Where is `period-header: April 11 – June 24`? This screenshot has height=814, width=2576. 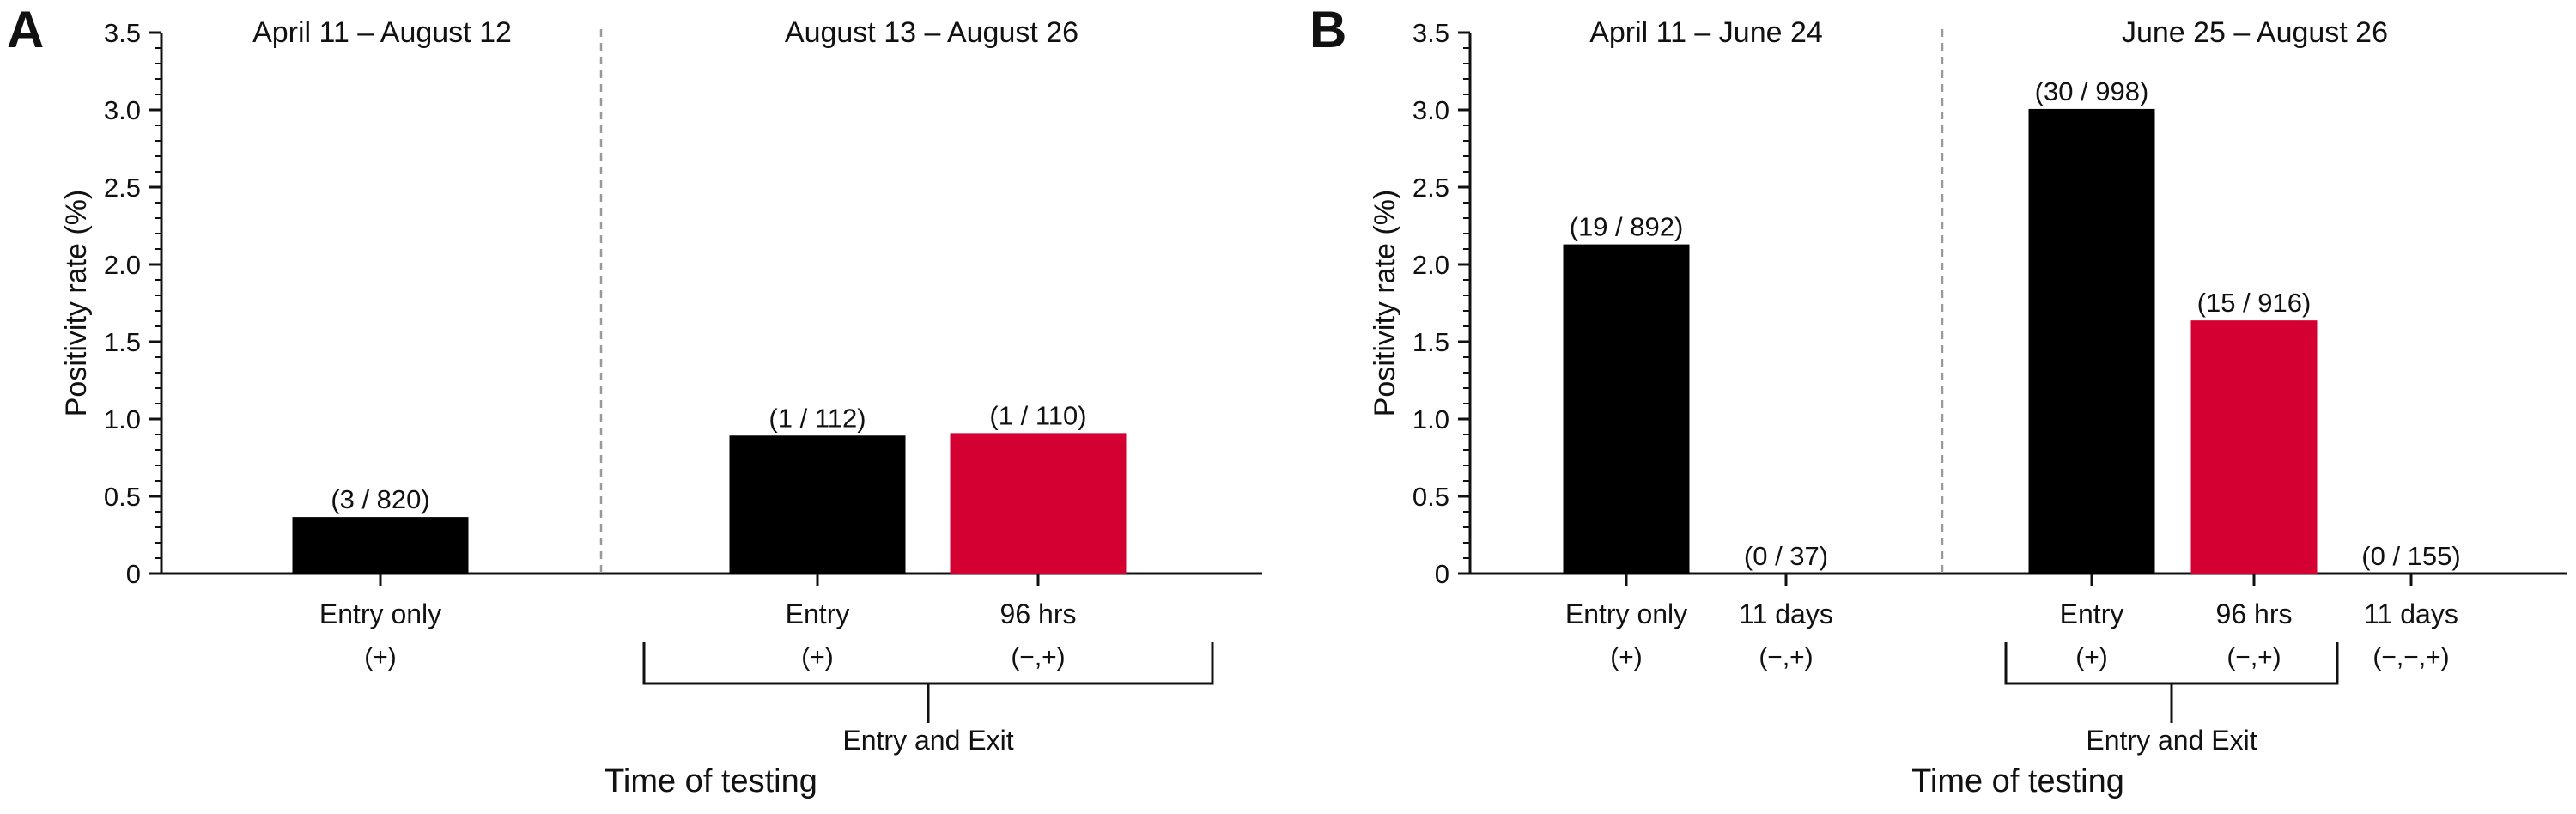
period-header: April 11 – June 24 is located at coordinates (1706, 32).